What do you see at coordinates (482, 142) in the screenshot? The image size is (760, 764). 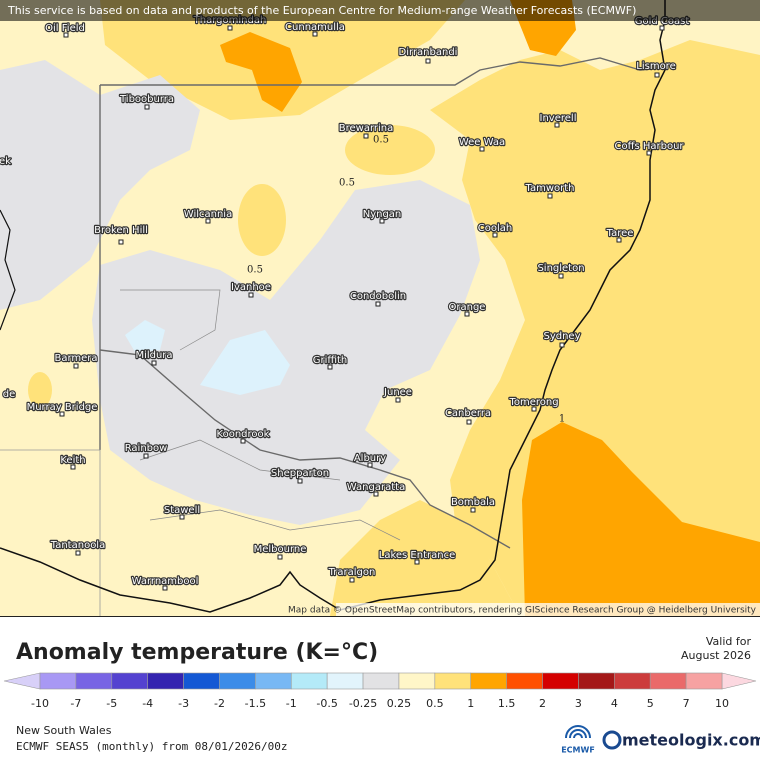 I see `city-label: Wee Waa` at bounding box center [482, 142].